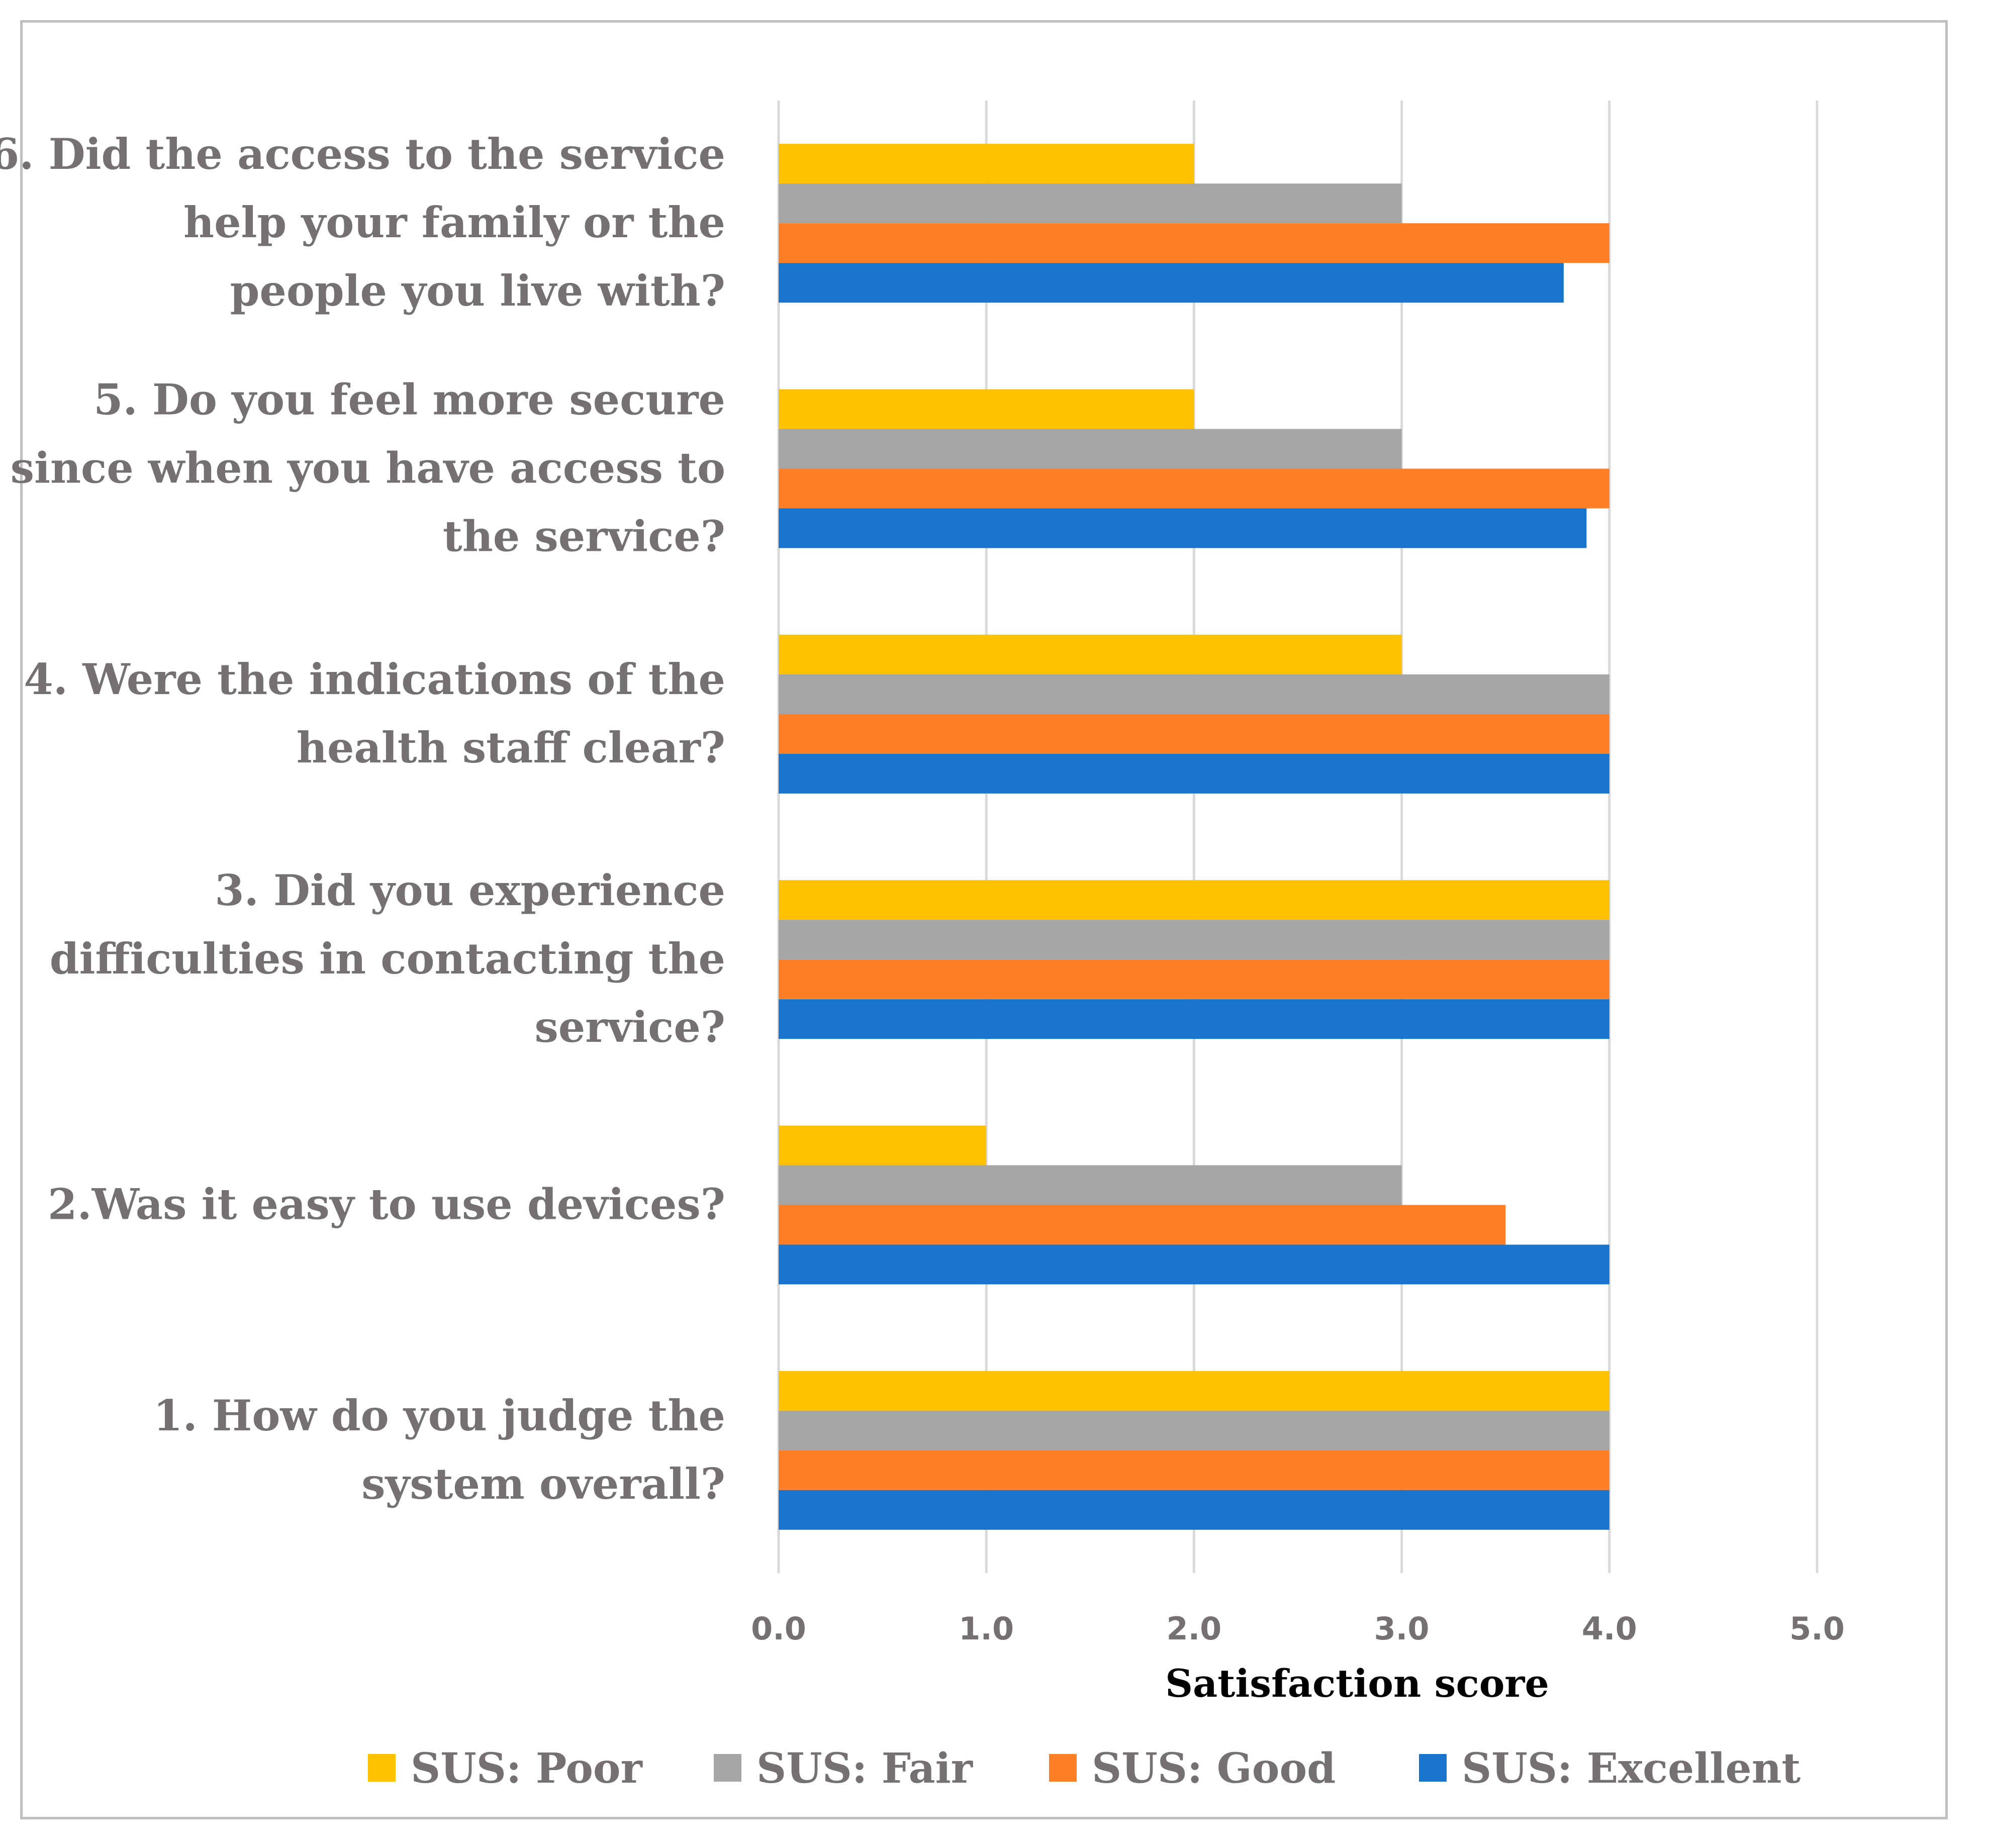 This screenshot has height=1848, width=1991. Describe the element at coordinates (1402, 1629) in the screenshot. I see `x-tick-label: 3.0` at that location.